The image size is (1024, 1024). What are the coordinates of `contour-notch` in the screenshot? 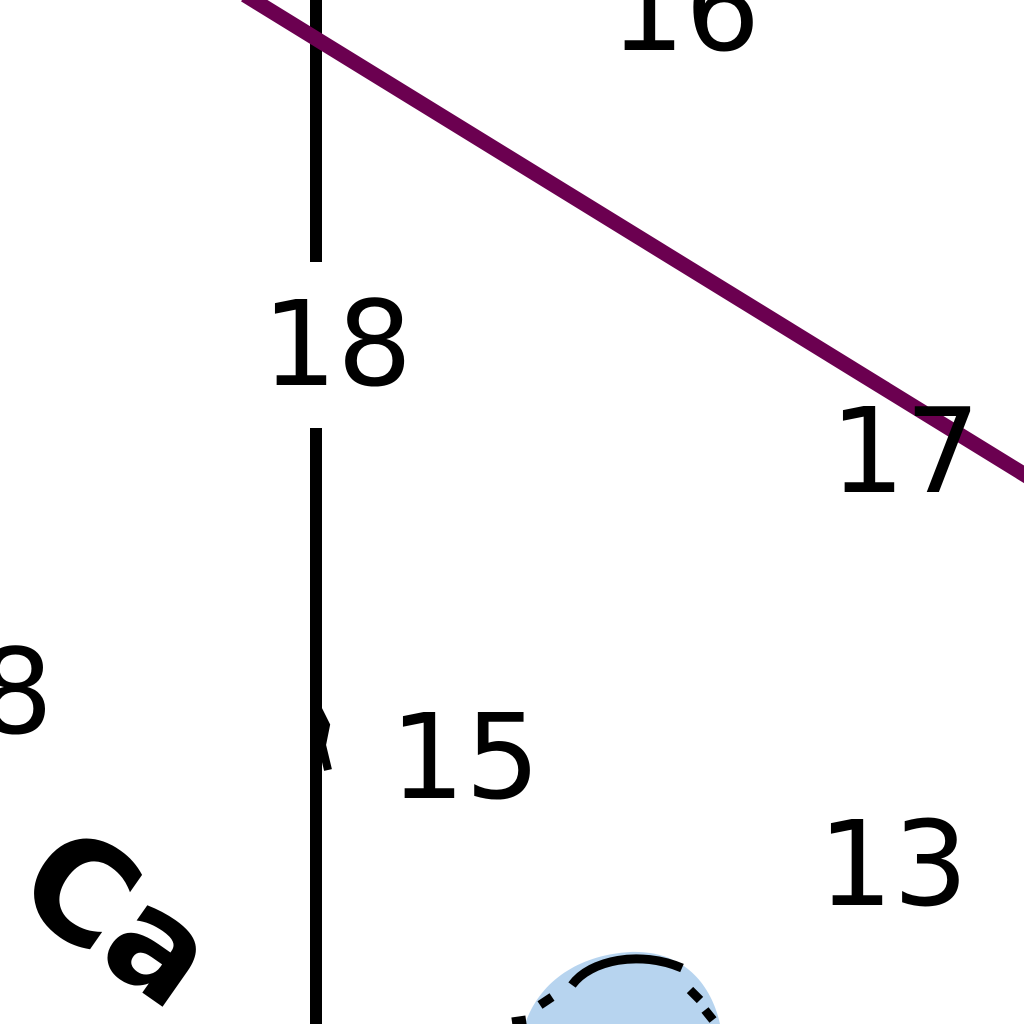 It's located at (322, 737).